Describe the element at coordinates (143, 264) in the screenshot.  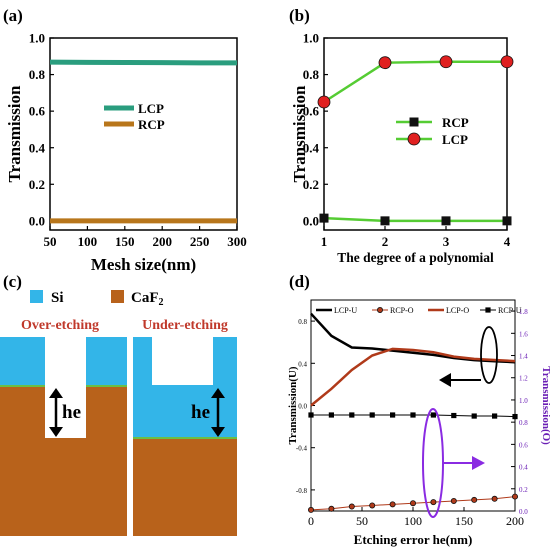
I see `x-axis-label: Mesh size(nm)` at that location.